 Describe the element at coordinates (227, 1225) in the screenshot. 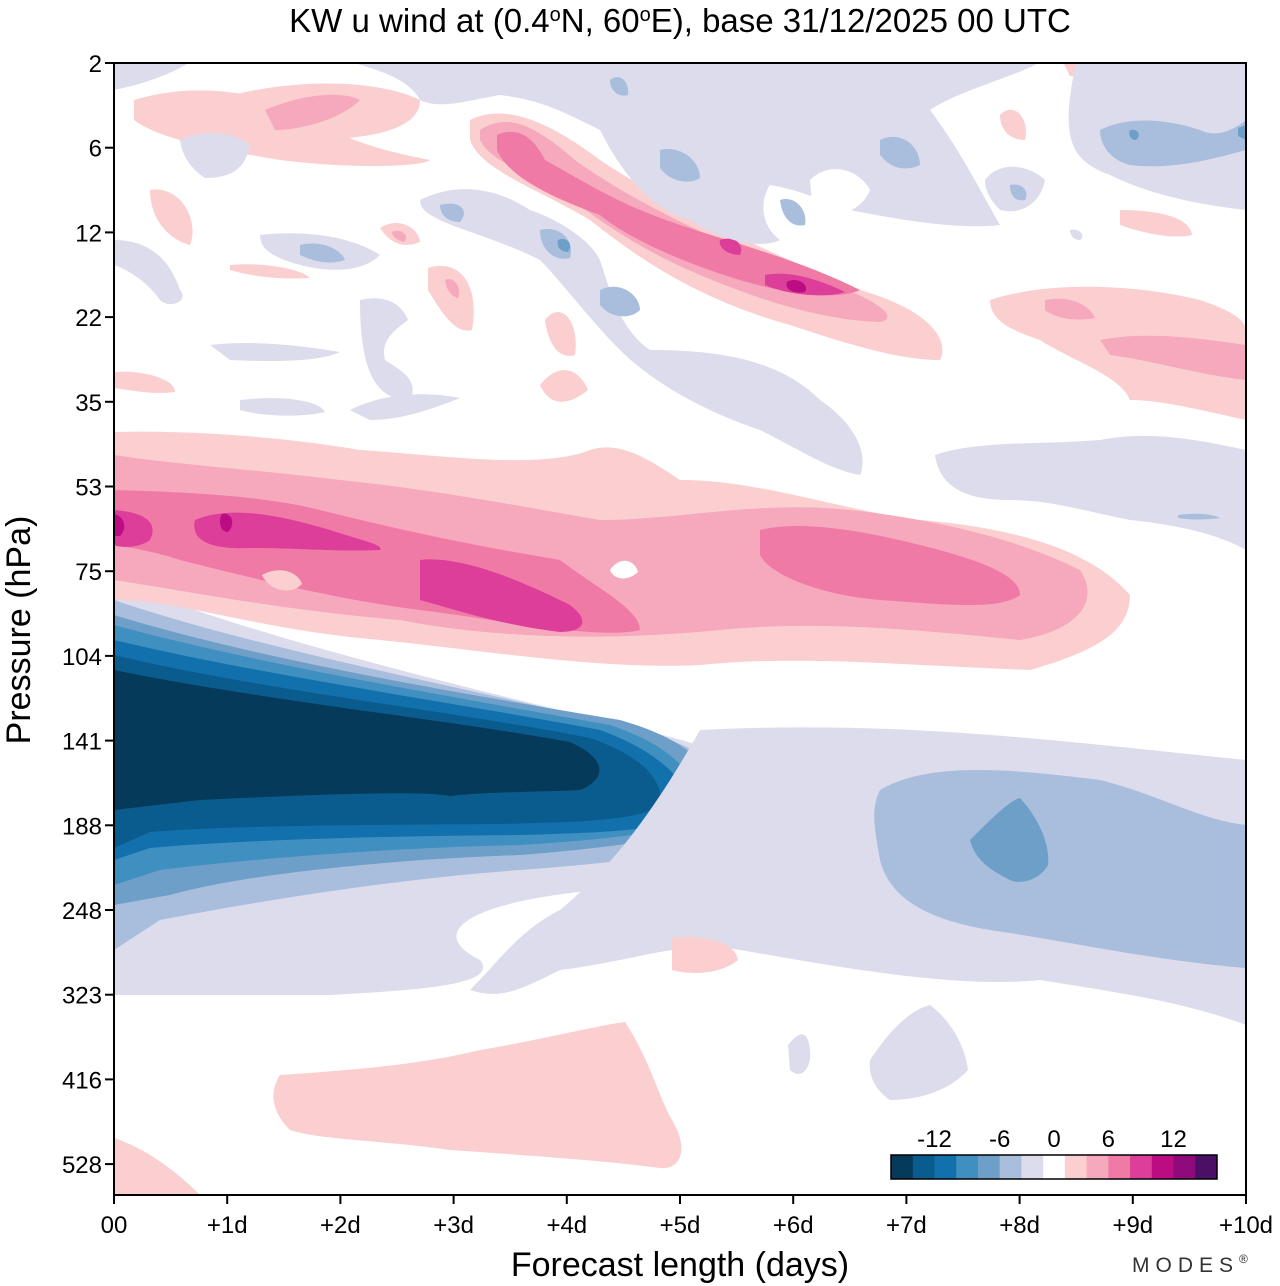

I see `x-tick-label: +1d` at that location.